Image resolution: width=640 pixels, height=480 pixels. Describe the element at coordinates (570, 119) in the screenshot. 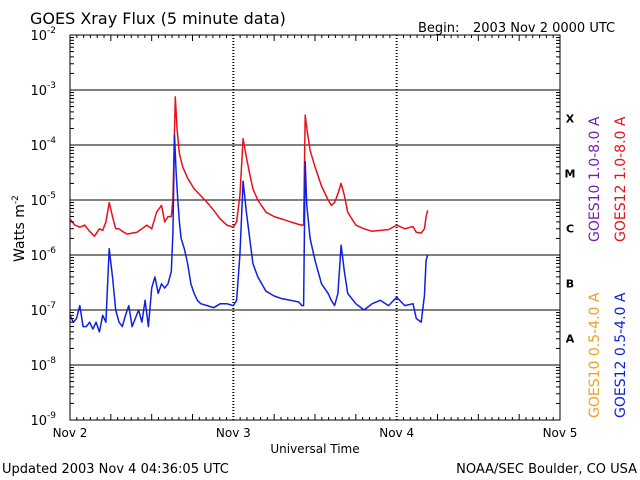

I see `flare-class-label: X` at that location.